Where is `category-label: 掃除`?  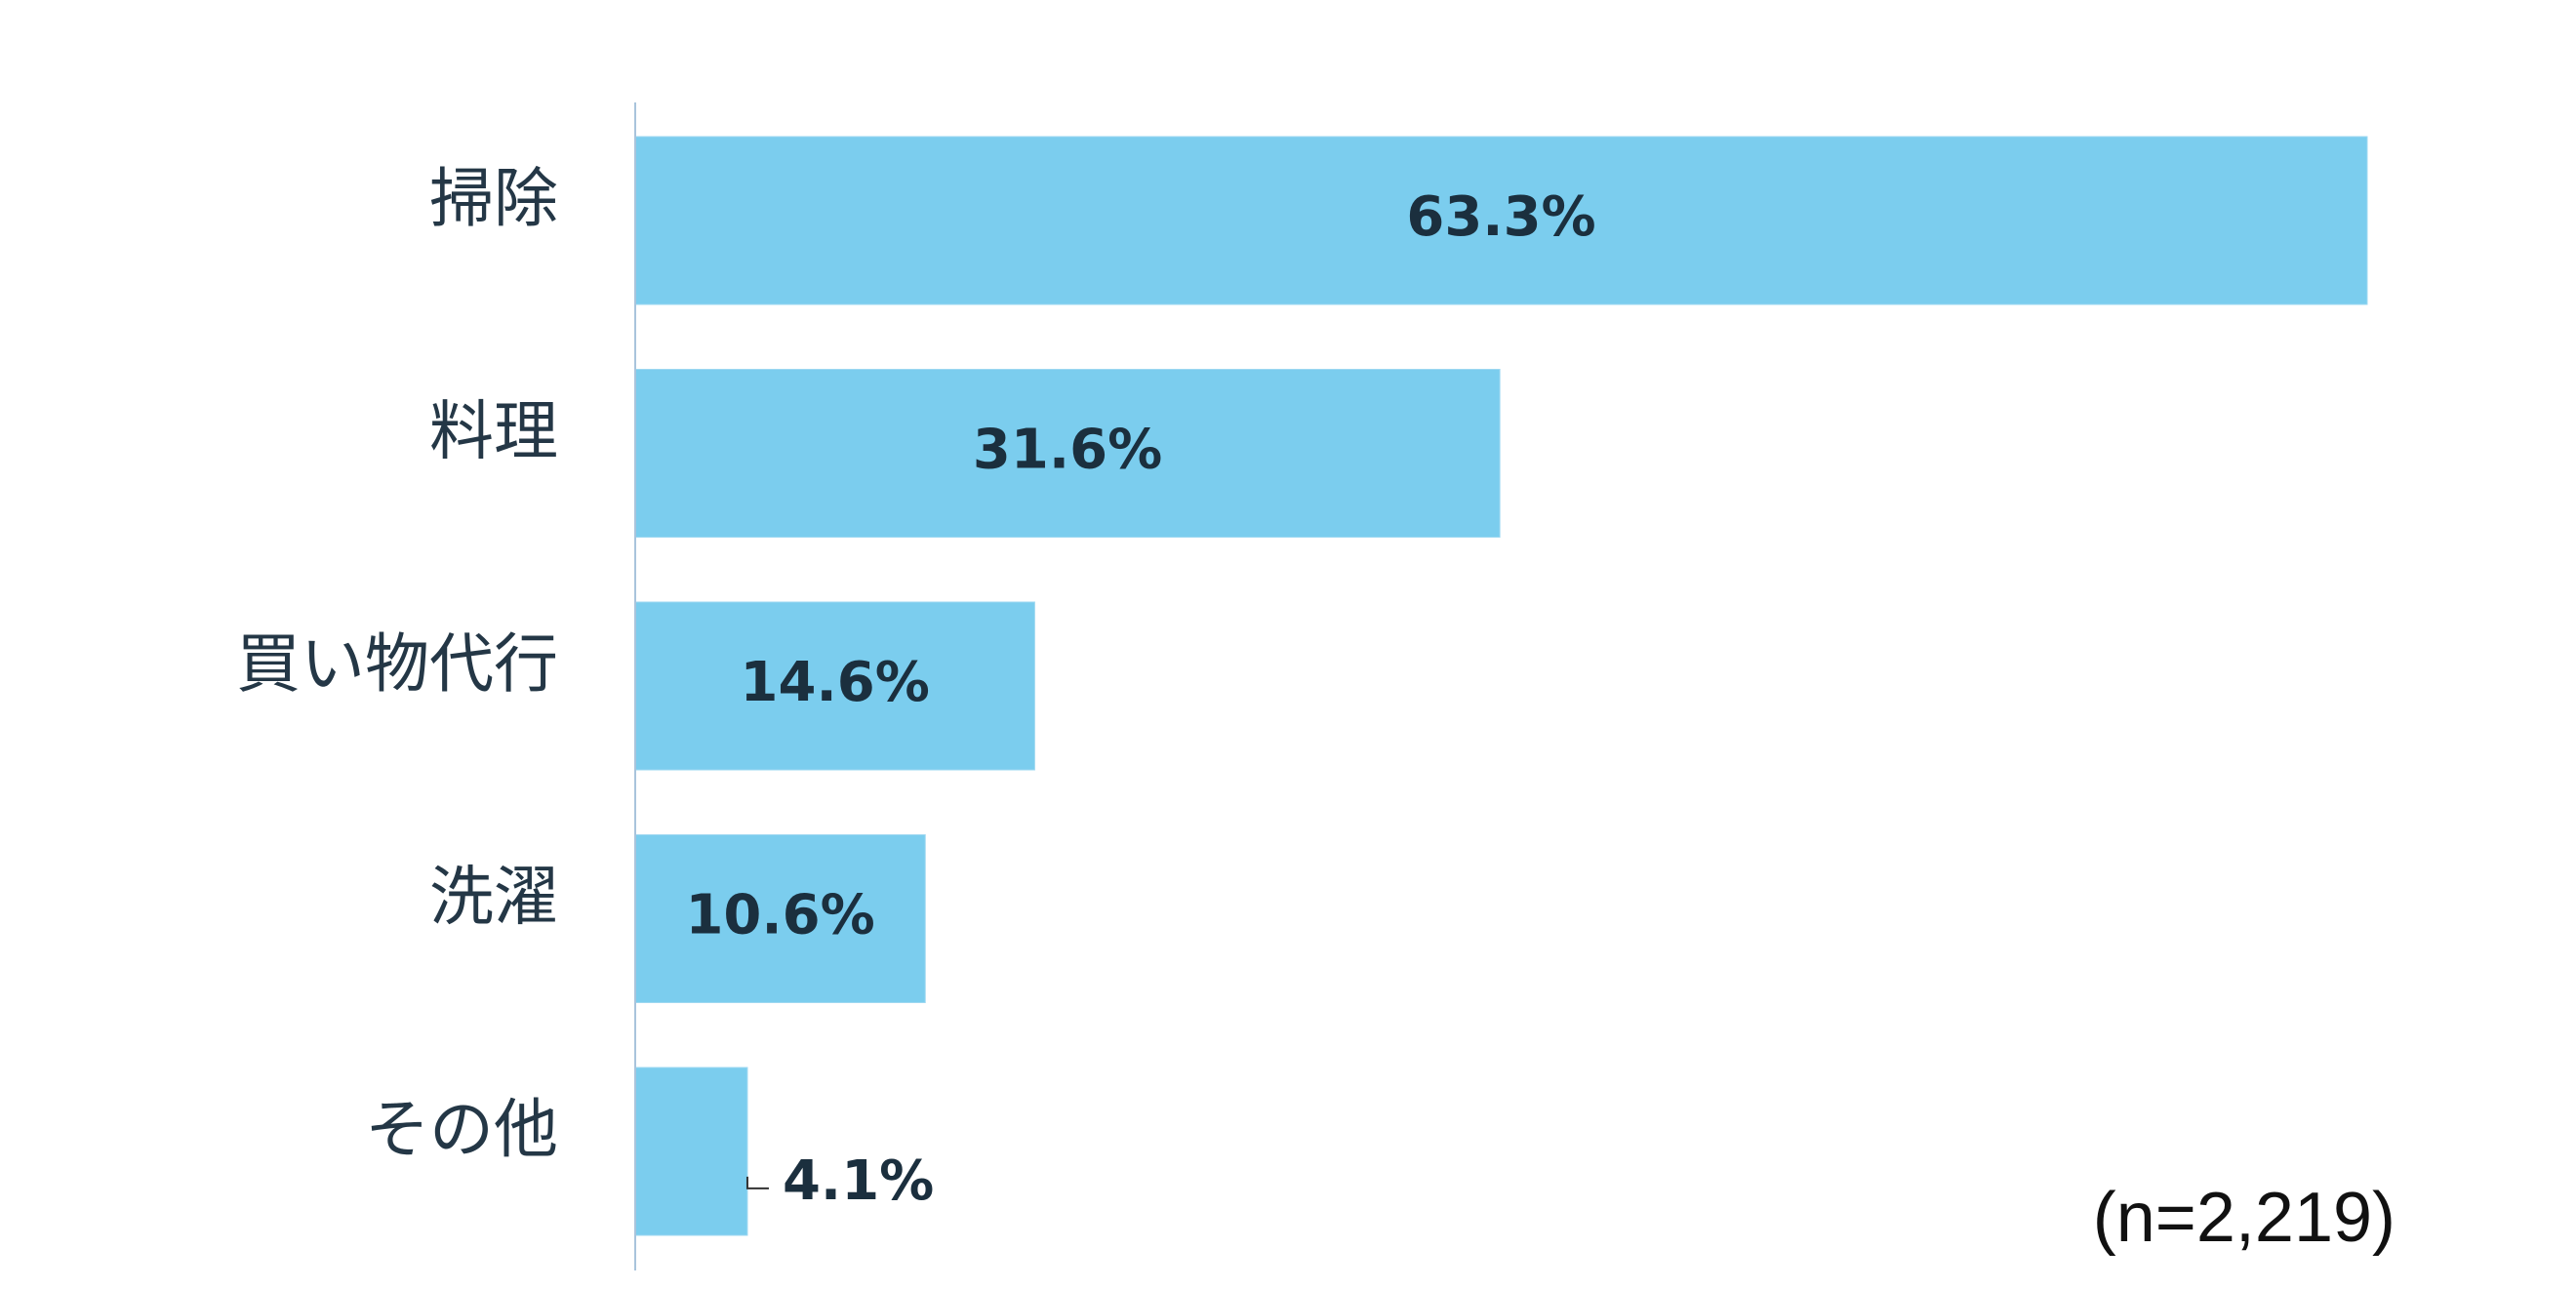 category-label: 掃除 is located at coordinates (493, 198).